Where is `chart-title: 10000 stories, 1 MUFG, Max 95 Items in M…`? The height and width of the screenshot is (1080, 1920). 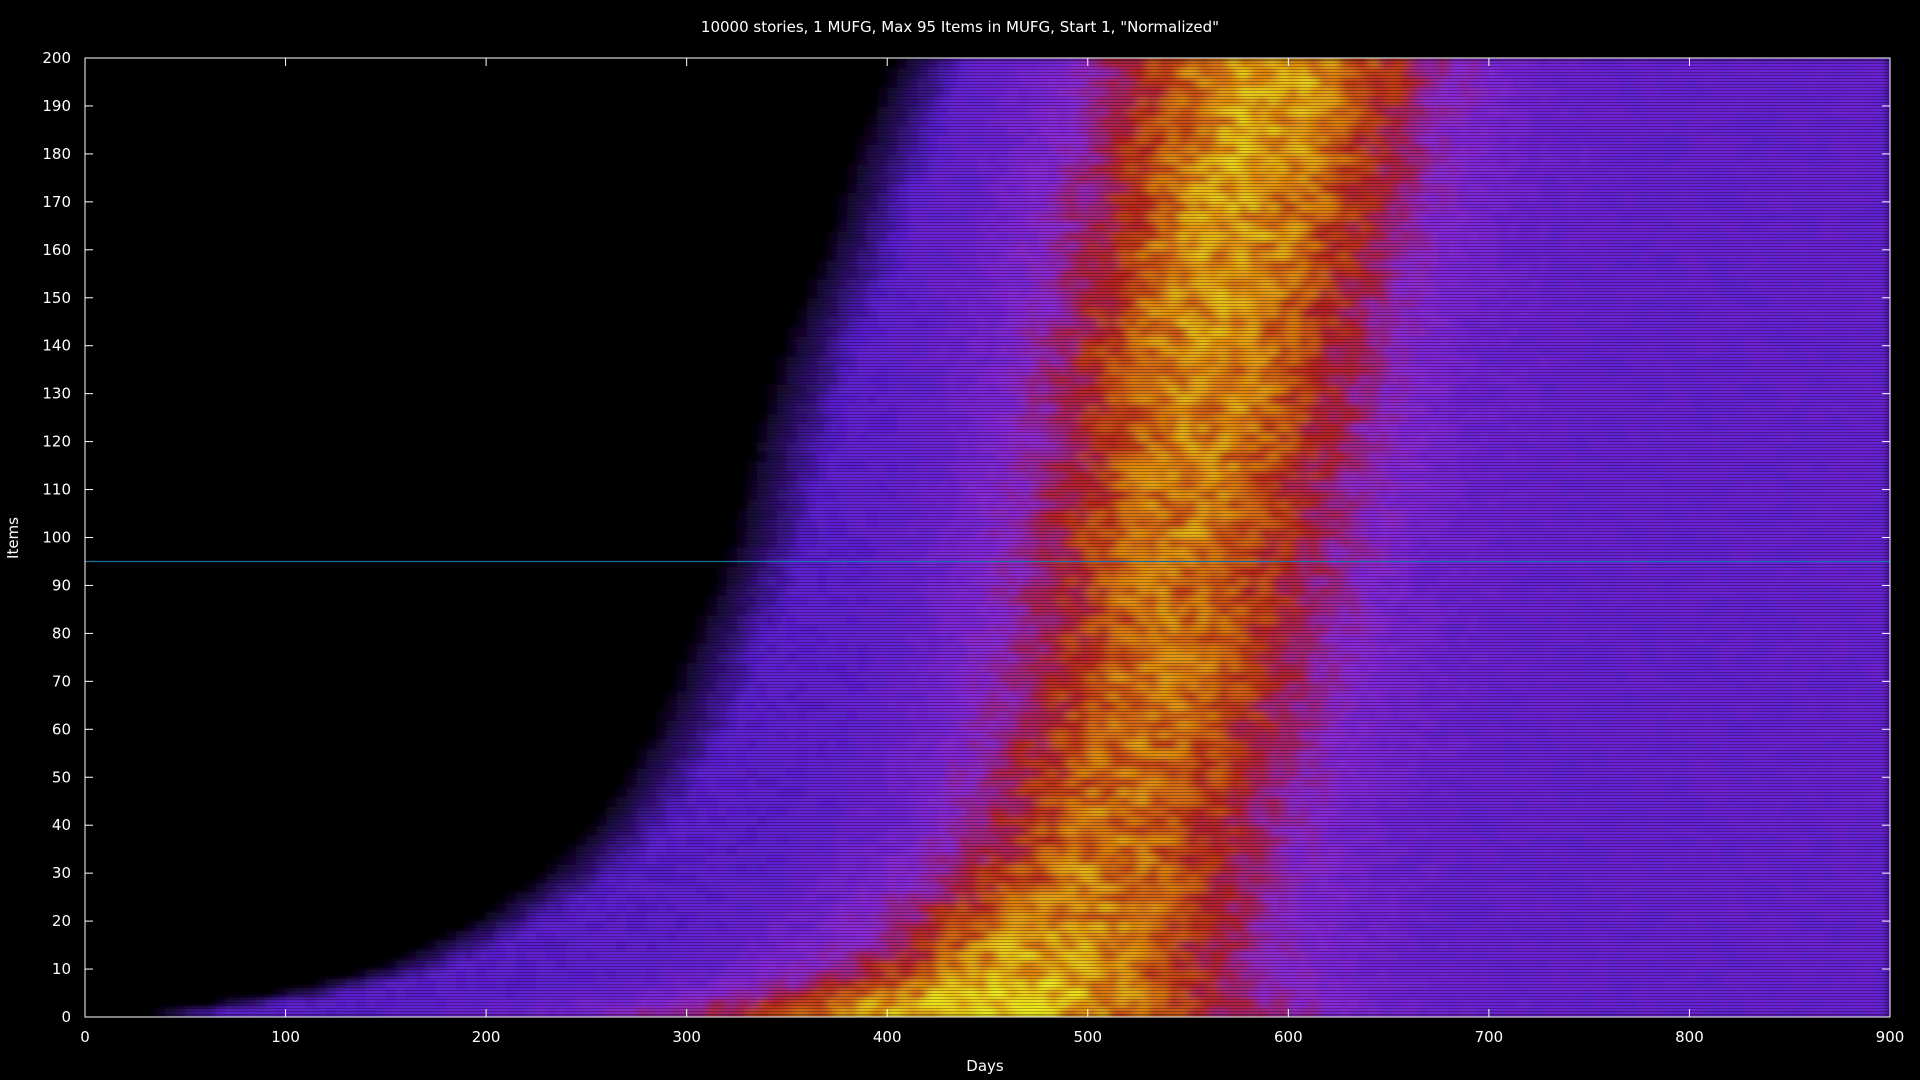 chart-title: 10000 stories, 1 MUFG, Max 95 Items in M… is located at coordinates (960, 27).